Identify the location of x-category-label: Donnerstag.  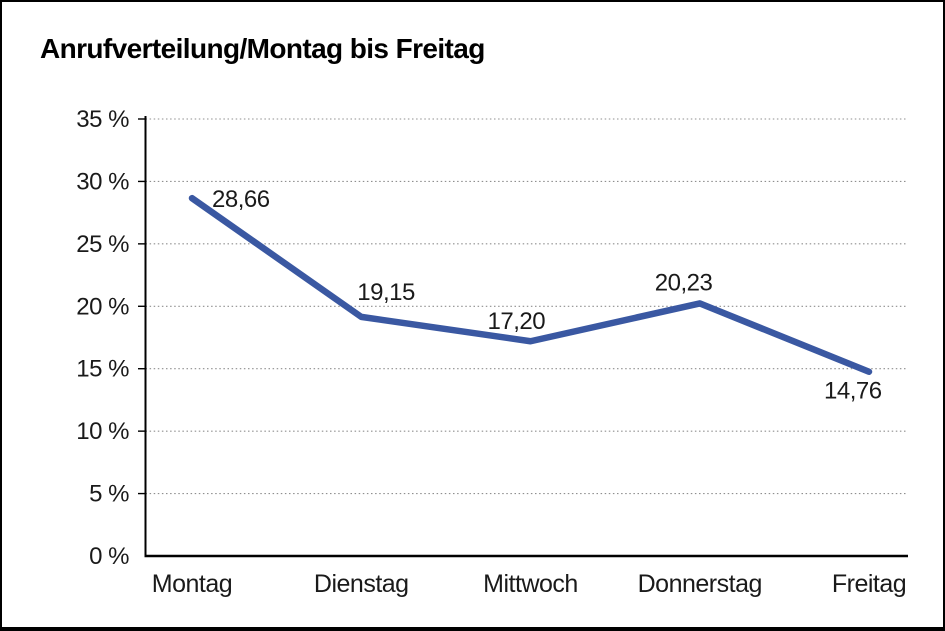
(700, 584).